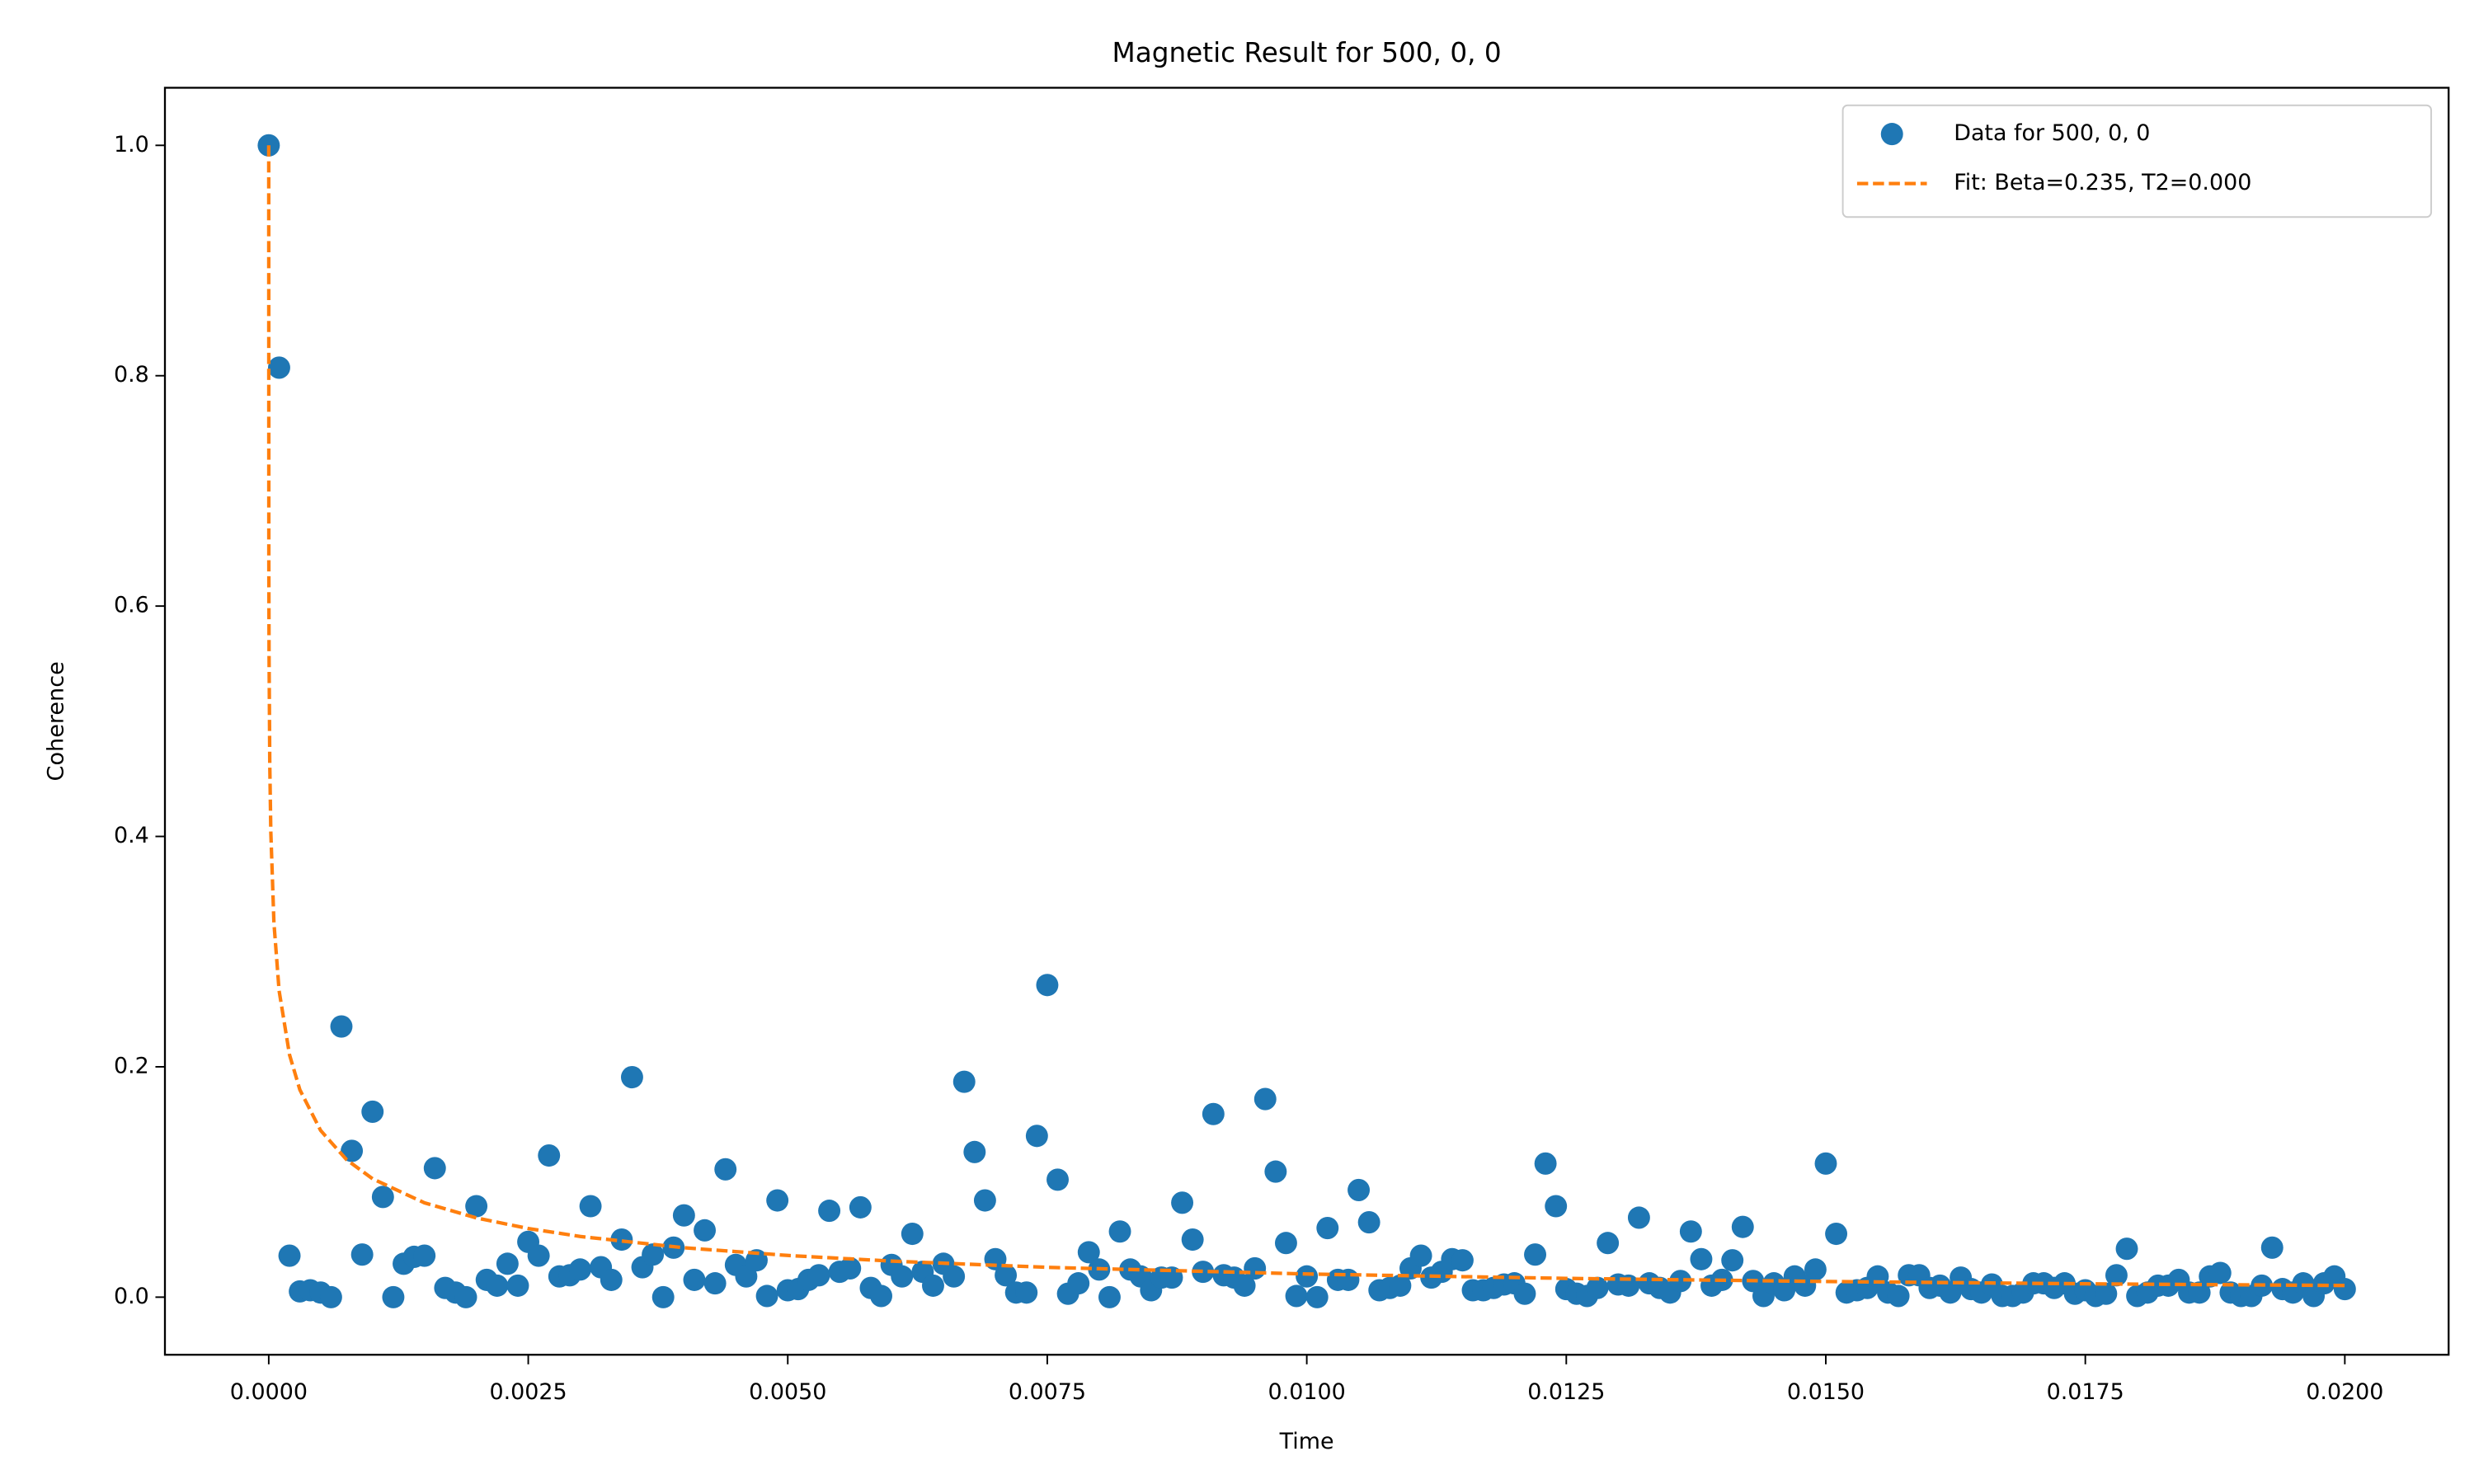 This screenshot has width=2474, height=1484. I want to click on x-tick-label: 0.0200, so click(2344, 1392).